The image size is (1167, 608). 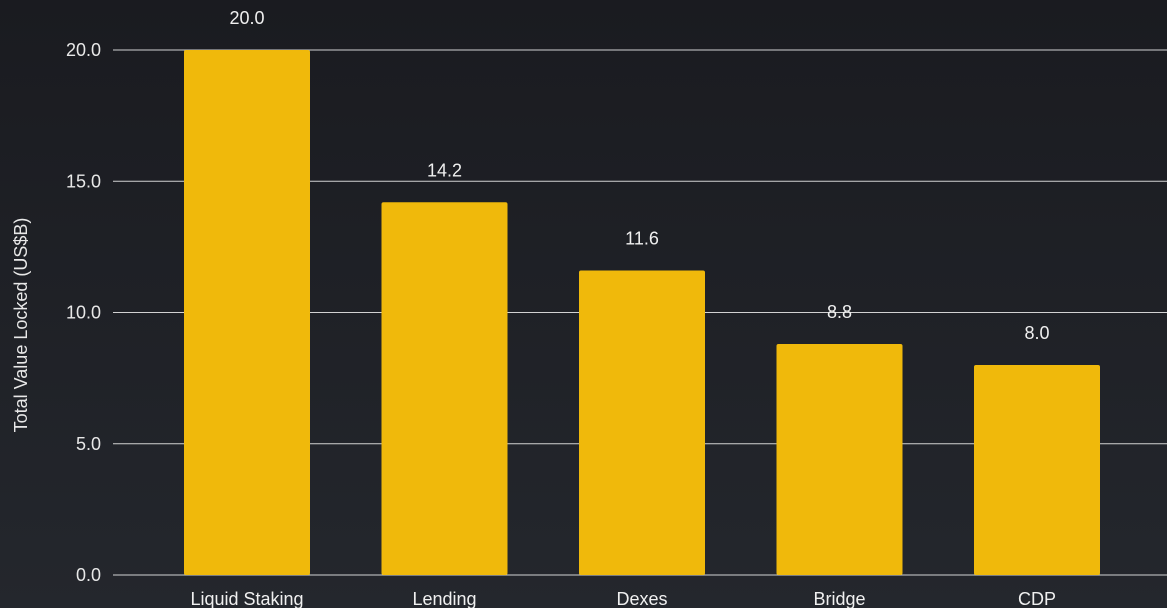 I want to click on x-category-label: Lending, so click(x=444, y=598).